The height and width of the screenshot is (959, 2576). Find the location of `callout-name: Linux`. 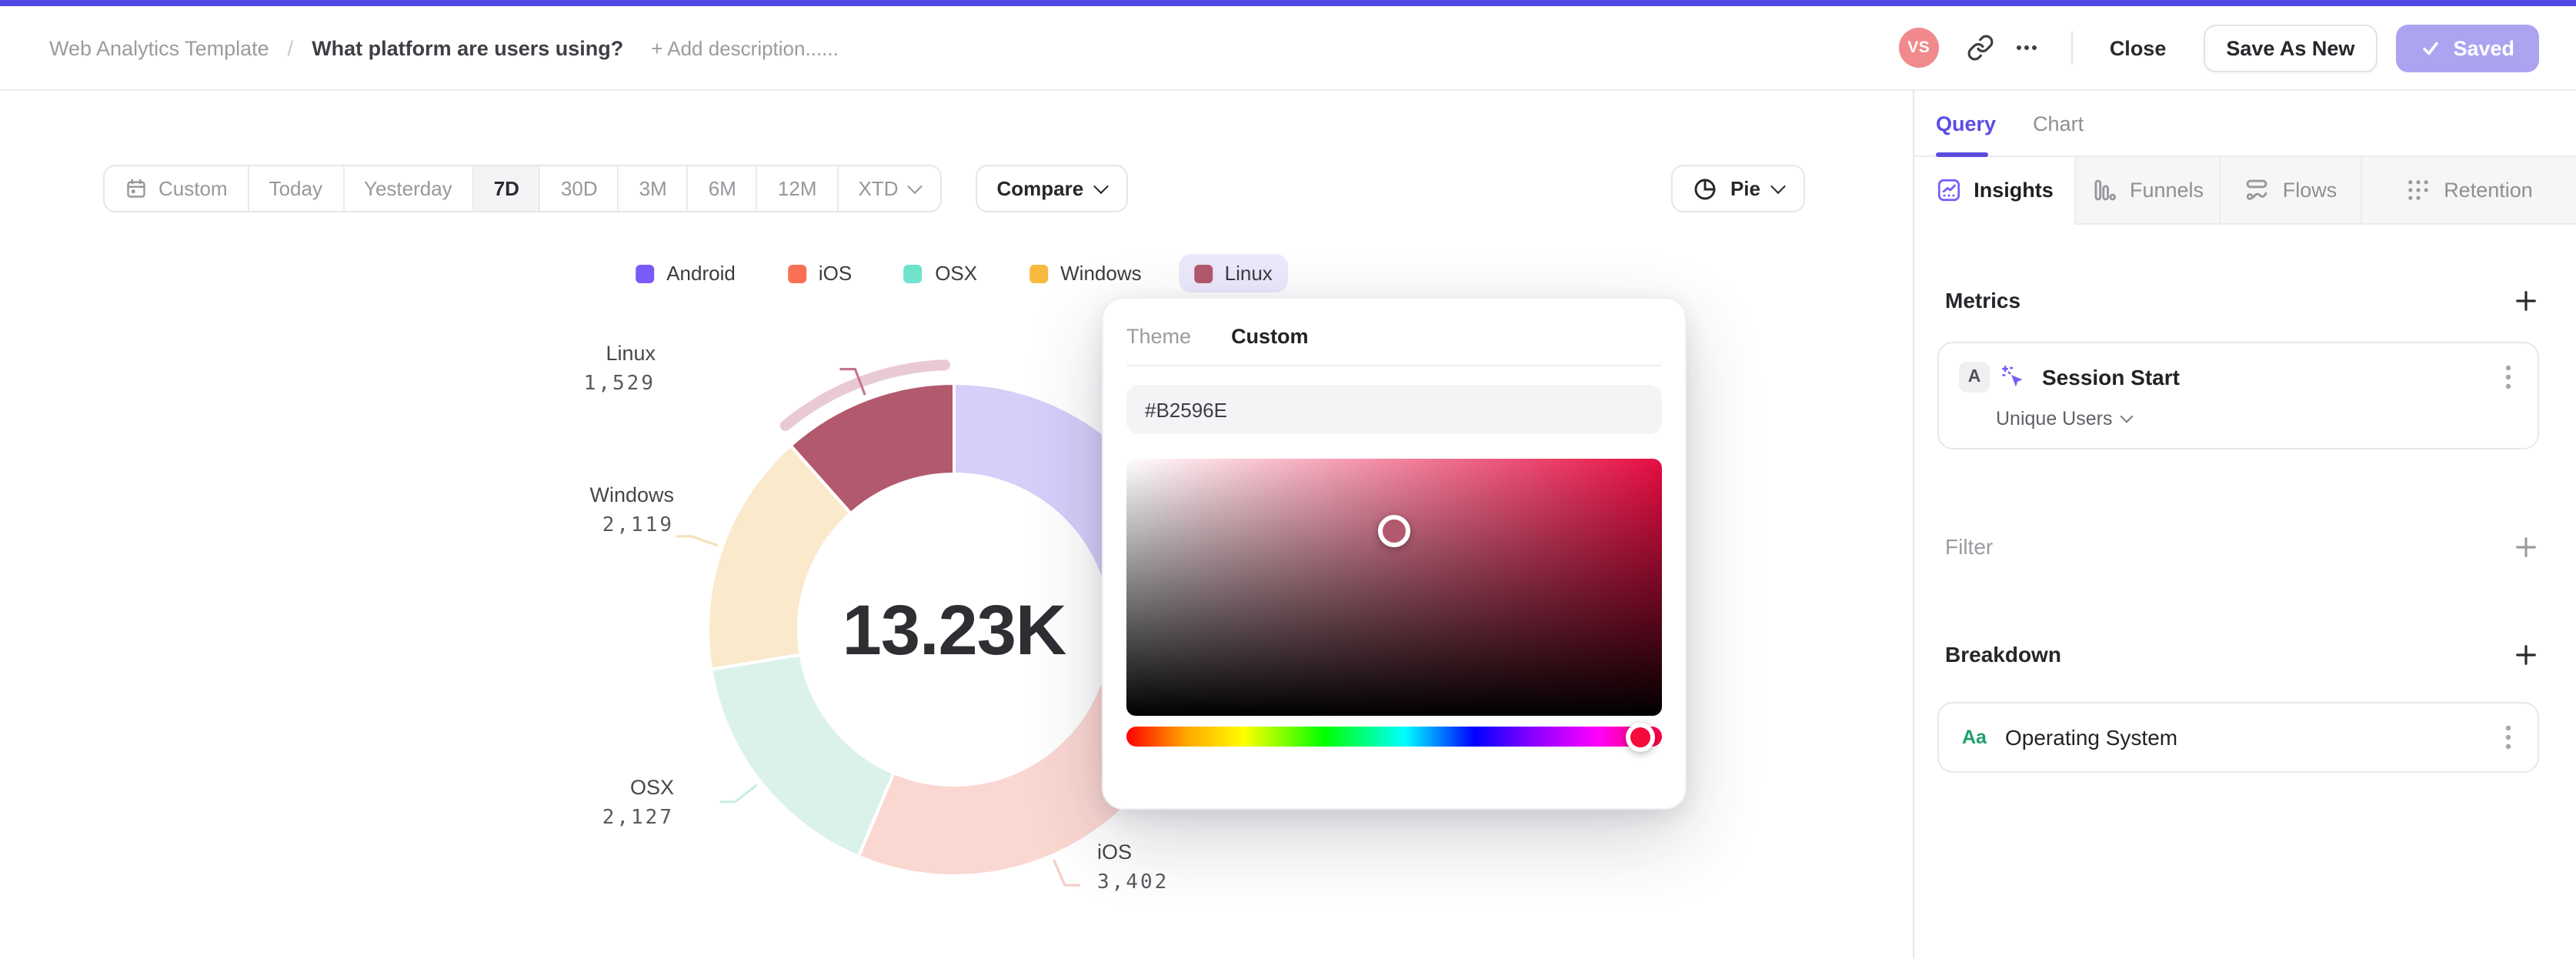

callout-name: Linux is located at coordinates (631, 353).